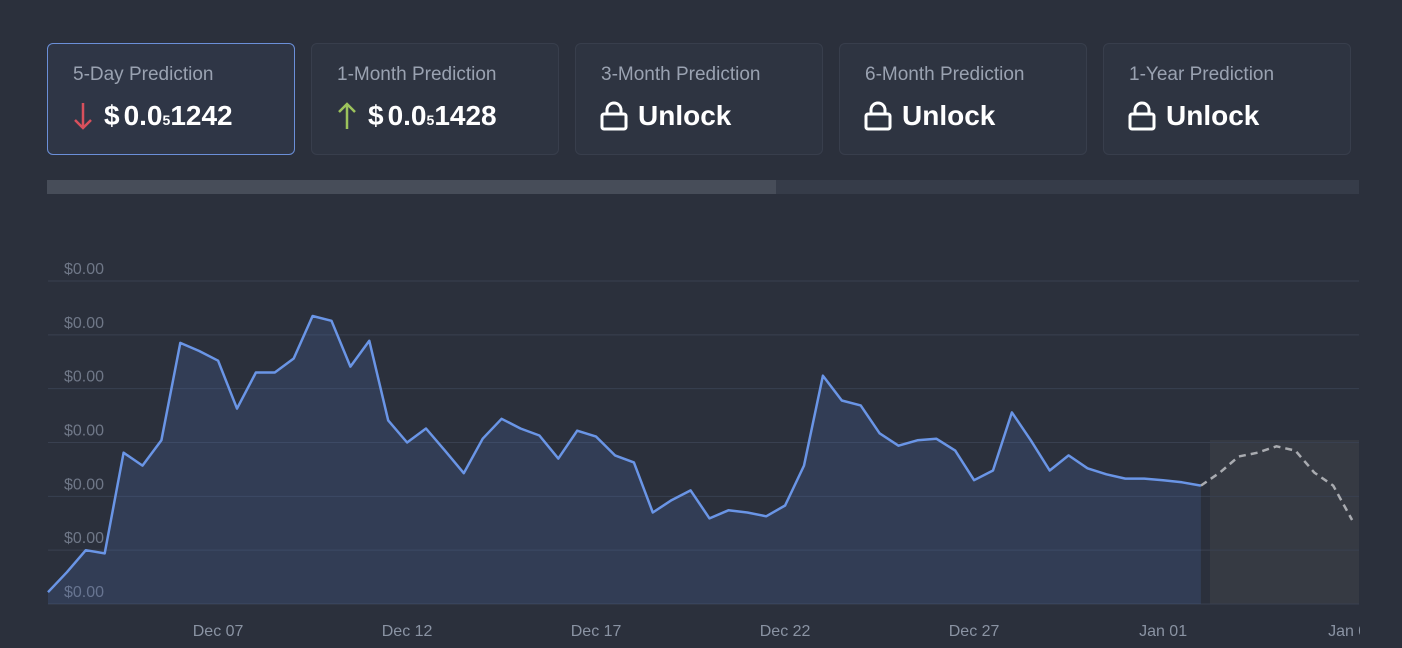  I want to click on card-value: $0.0 5 1242, so click(152, 116).